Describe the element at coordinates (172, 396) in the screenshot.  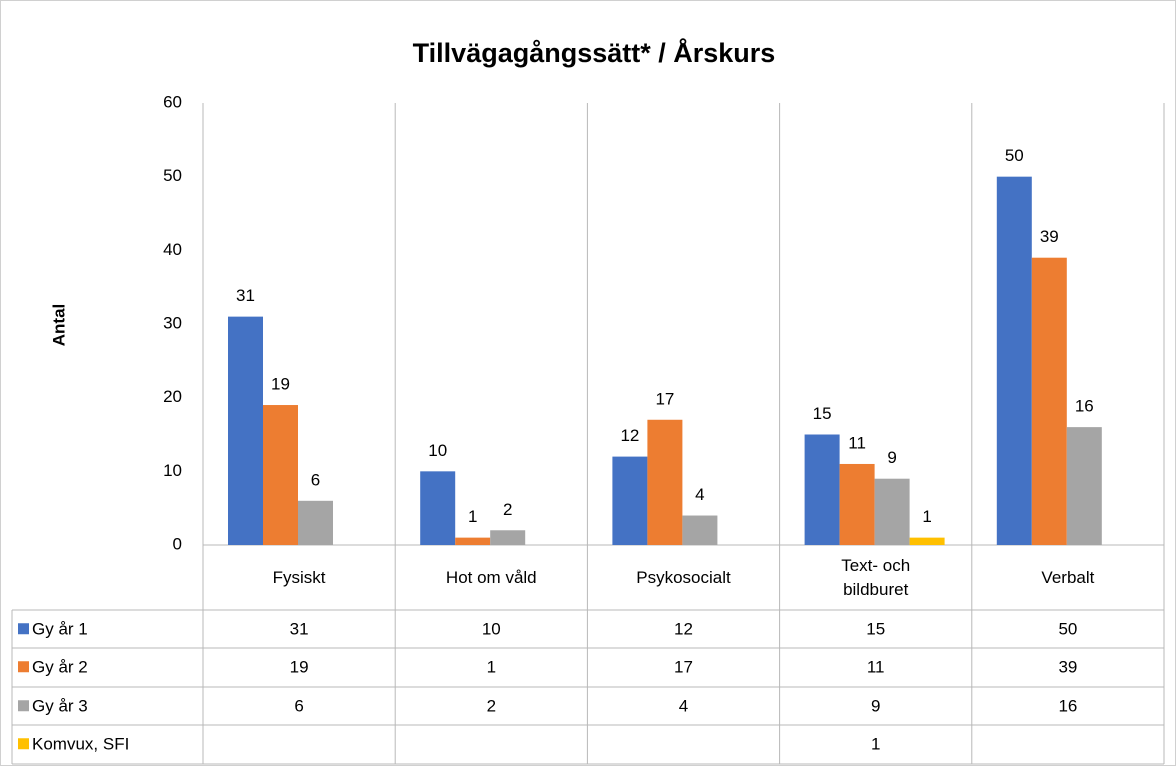
I see `y-tick-label: 20` at that location.